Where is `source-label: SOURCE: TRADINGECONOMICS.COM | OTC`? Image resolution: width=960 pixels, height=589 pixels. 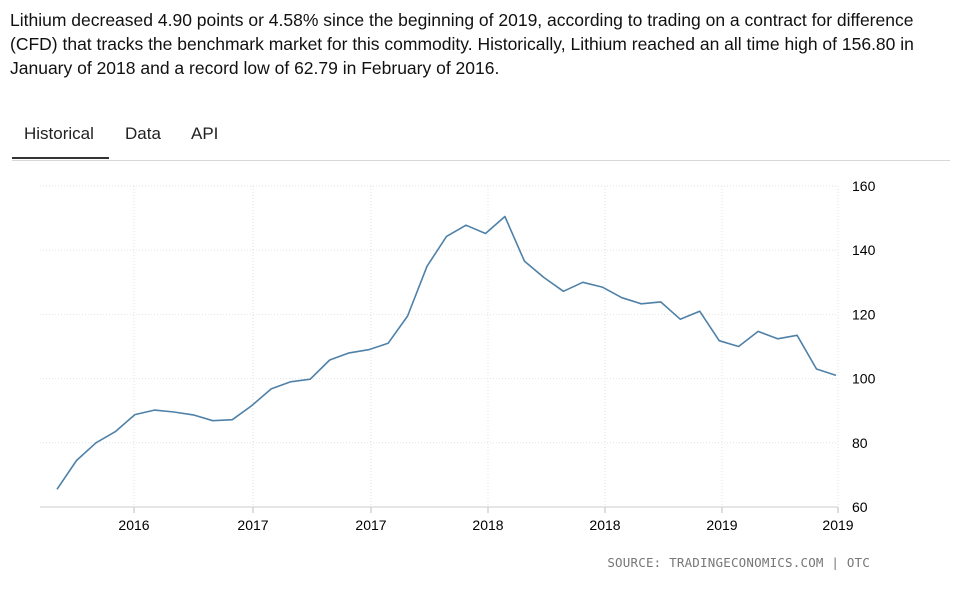
source-label: SOURCE: TRADINGECONOMICS.COM | OTC is located at coordinates (738, 562).